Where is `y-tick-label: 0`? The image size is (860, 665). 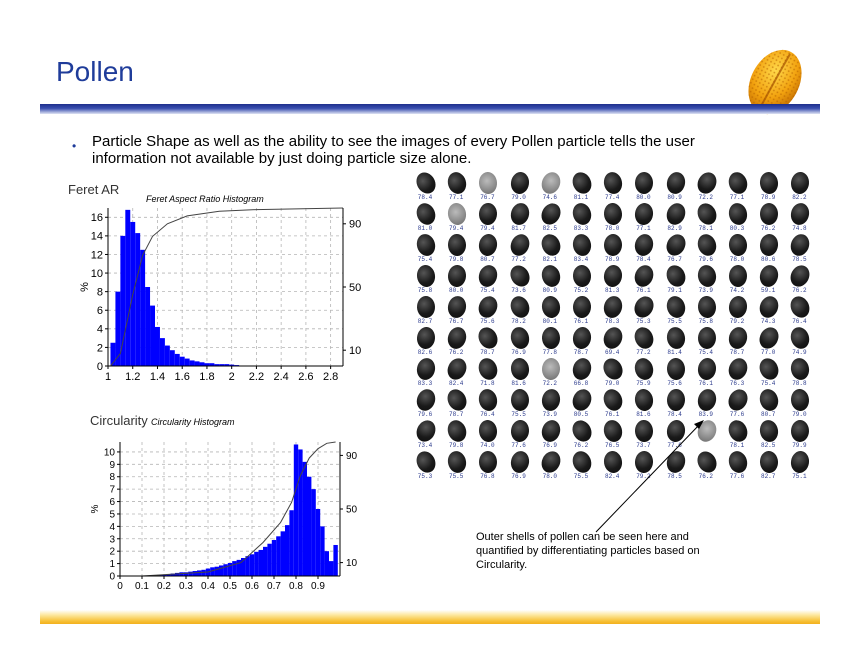 y-tick-label: 0 is located at coordinates (100, 367).